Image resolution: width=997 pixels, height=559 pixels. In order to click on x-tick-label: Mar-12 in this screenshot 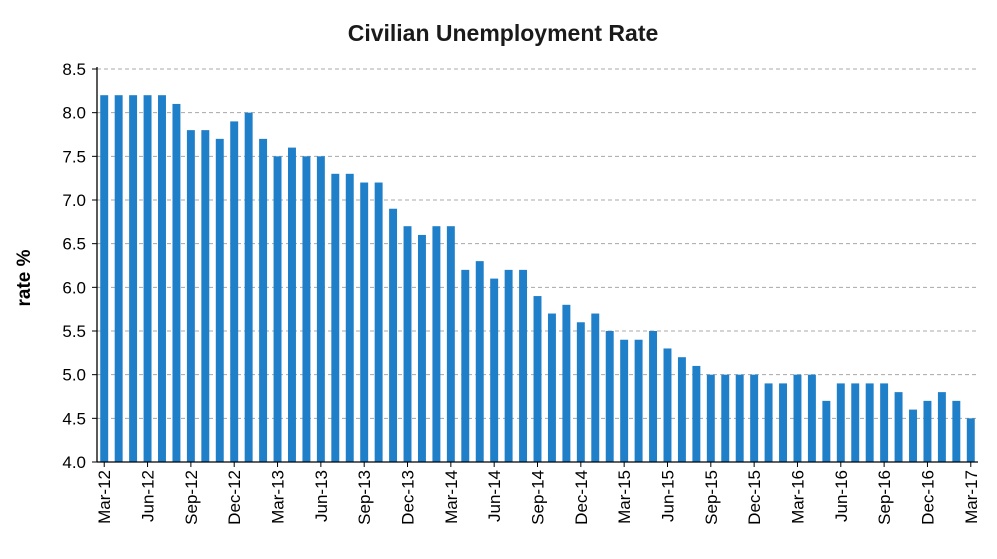, I will do `click(104, 497)`.